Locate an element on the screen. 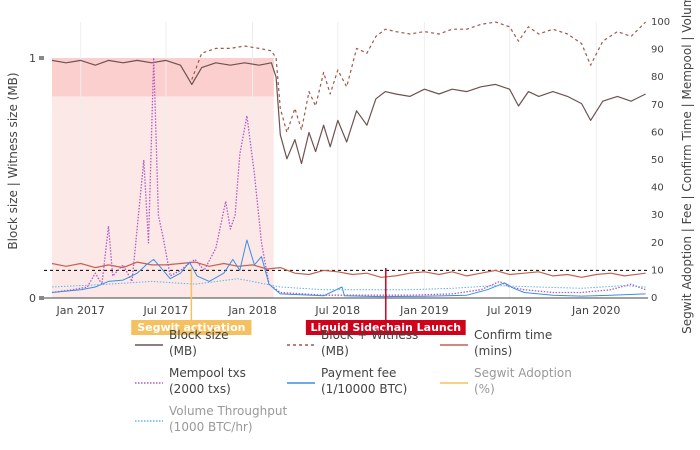  legend-item-confirm-time: Confirm time (mins) is located at coordinates (496, 343).